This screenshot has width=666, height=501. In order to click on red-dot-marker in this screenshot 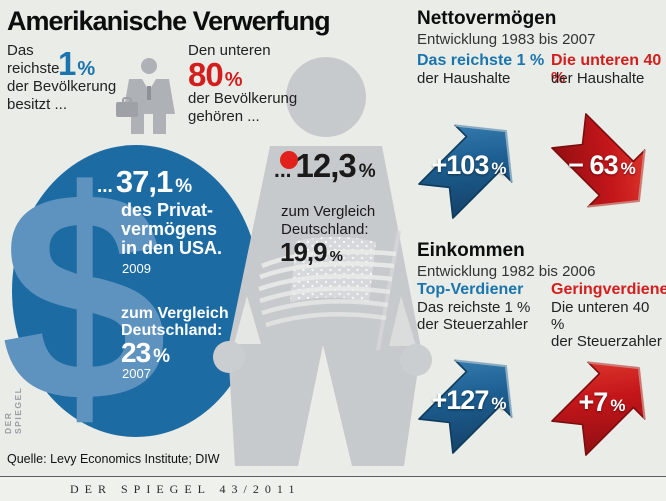, I will do `click(289, 160)`.